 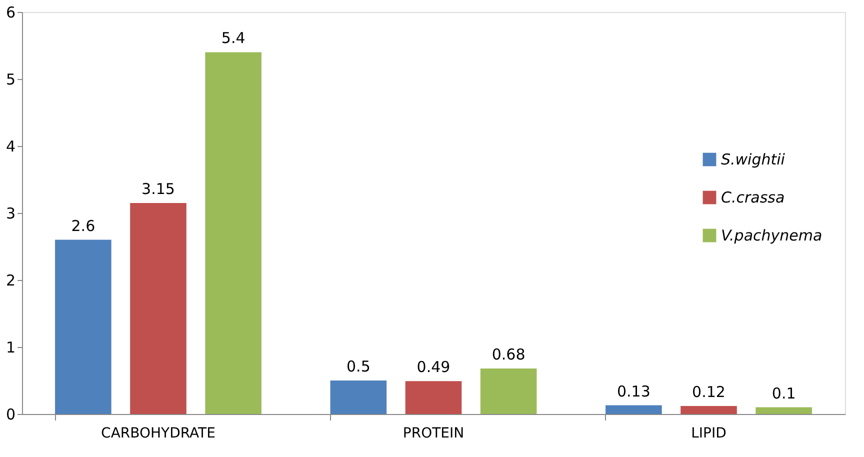 I want to click on x-tick-label: CARBOHYDRATE, so click(x=158, y=434).